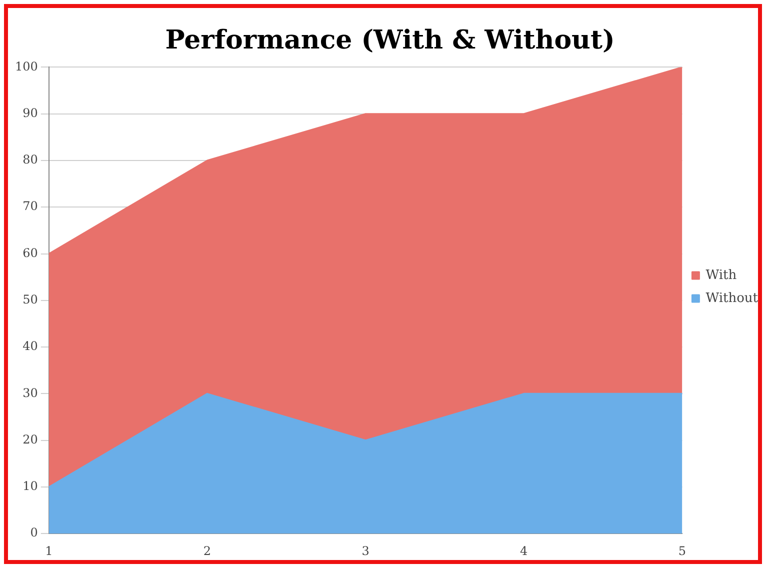 The height and width of the screenshot is (568, 772). I want to click on y-tick-label: 100, so click(26, 66).